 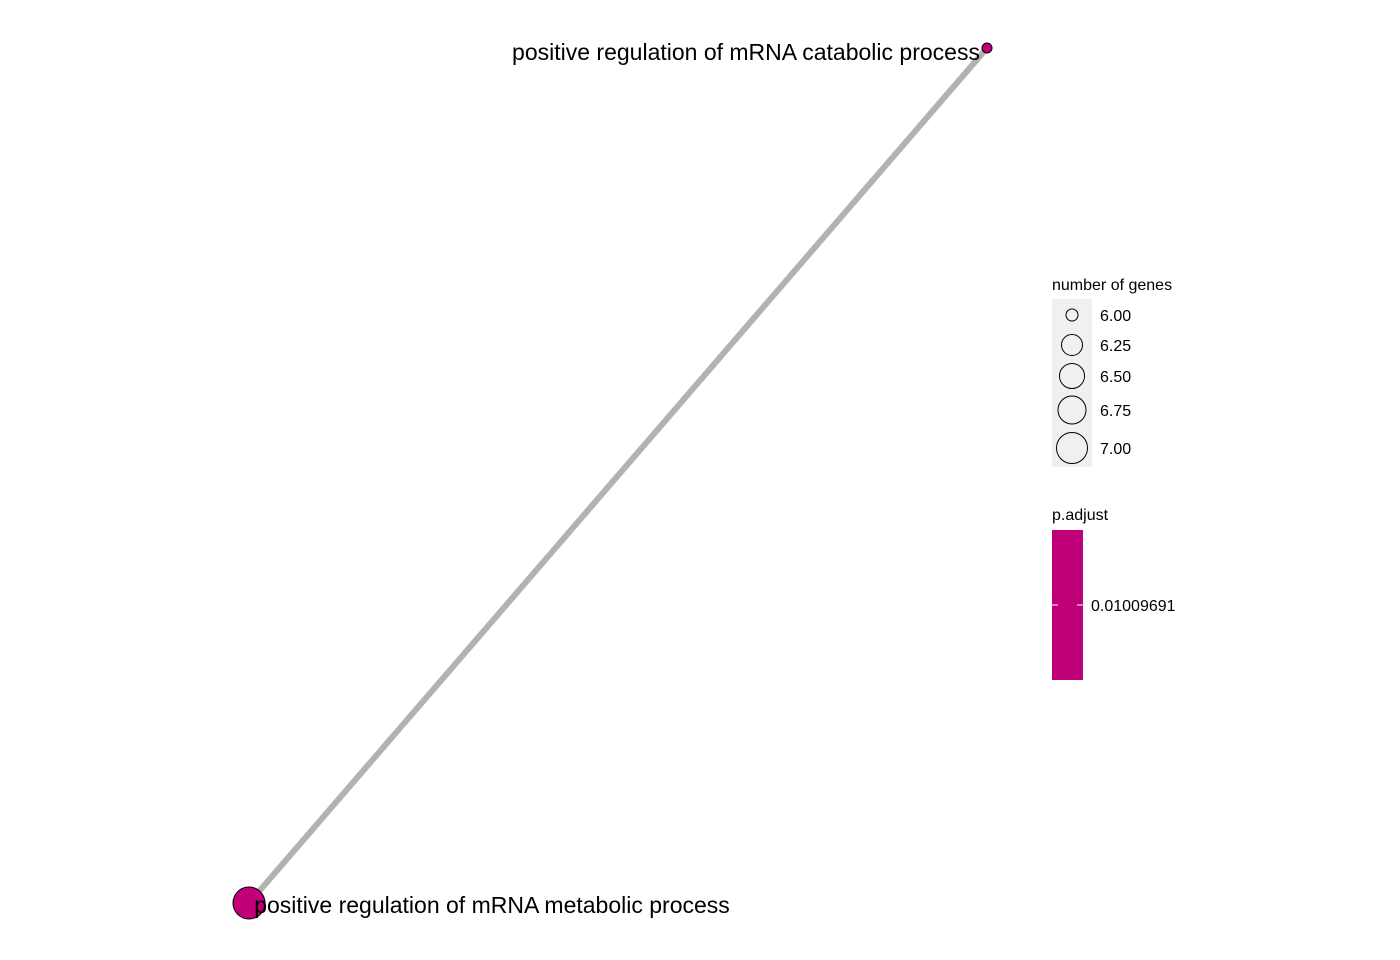 What do you see at coordinates (1112, 285) in the screenshot?
I see `size-legend-title: number of genes` at bounding box center [1112, 285].